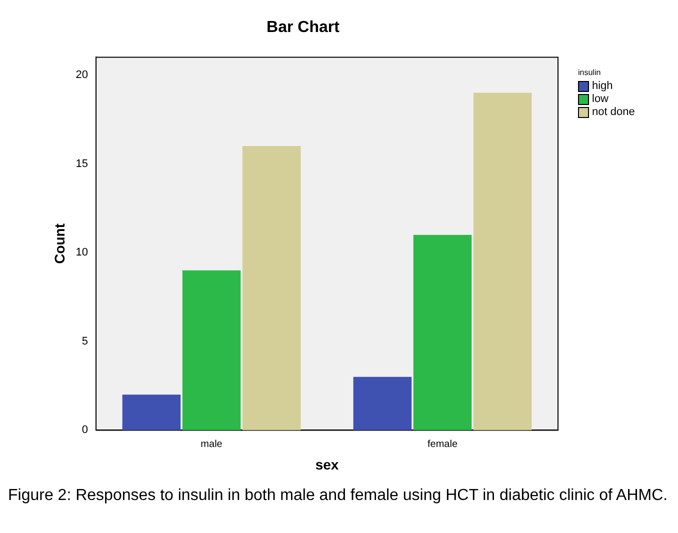 The image size is (678, 533). Describe the element at coordinates (82, 74) in the screenshot. I see `y-tick-label: 20` at that location.